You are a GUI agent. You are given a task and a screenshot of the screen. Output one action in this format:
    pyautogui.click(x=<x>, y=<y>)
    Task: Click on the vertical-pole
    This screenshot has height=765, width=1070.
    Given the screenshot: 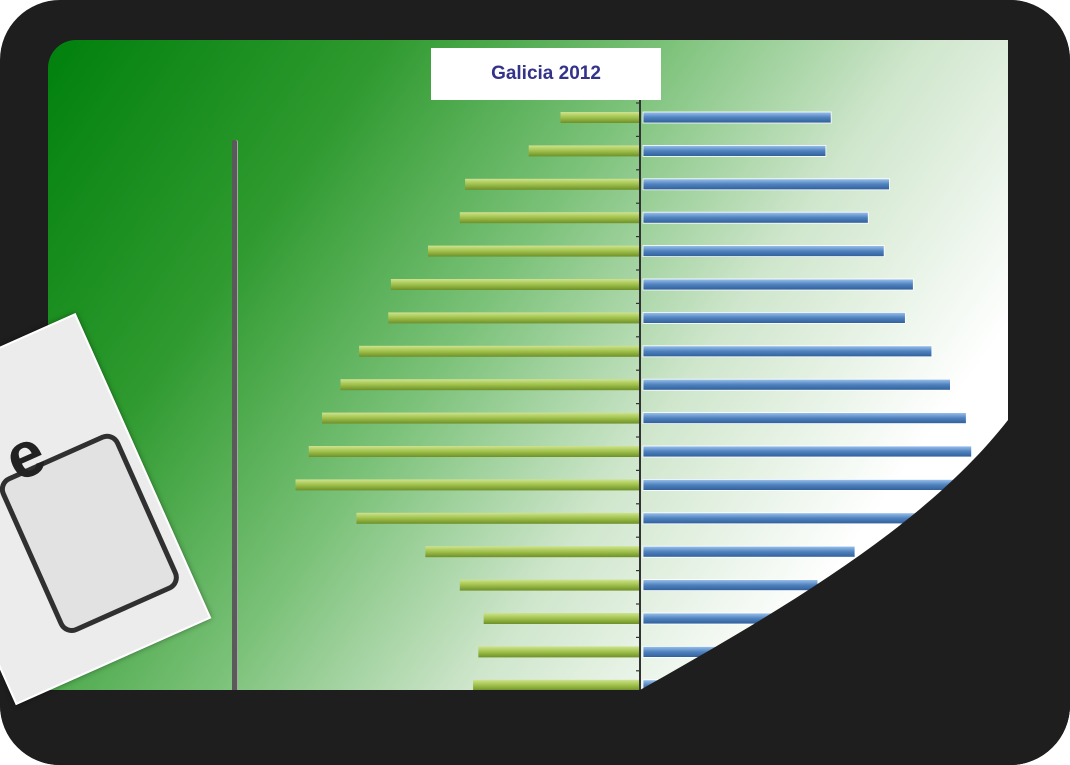 What is the action you would take?
    pyautogui.click(x=234, y=415)
    